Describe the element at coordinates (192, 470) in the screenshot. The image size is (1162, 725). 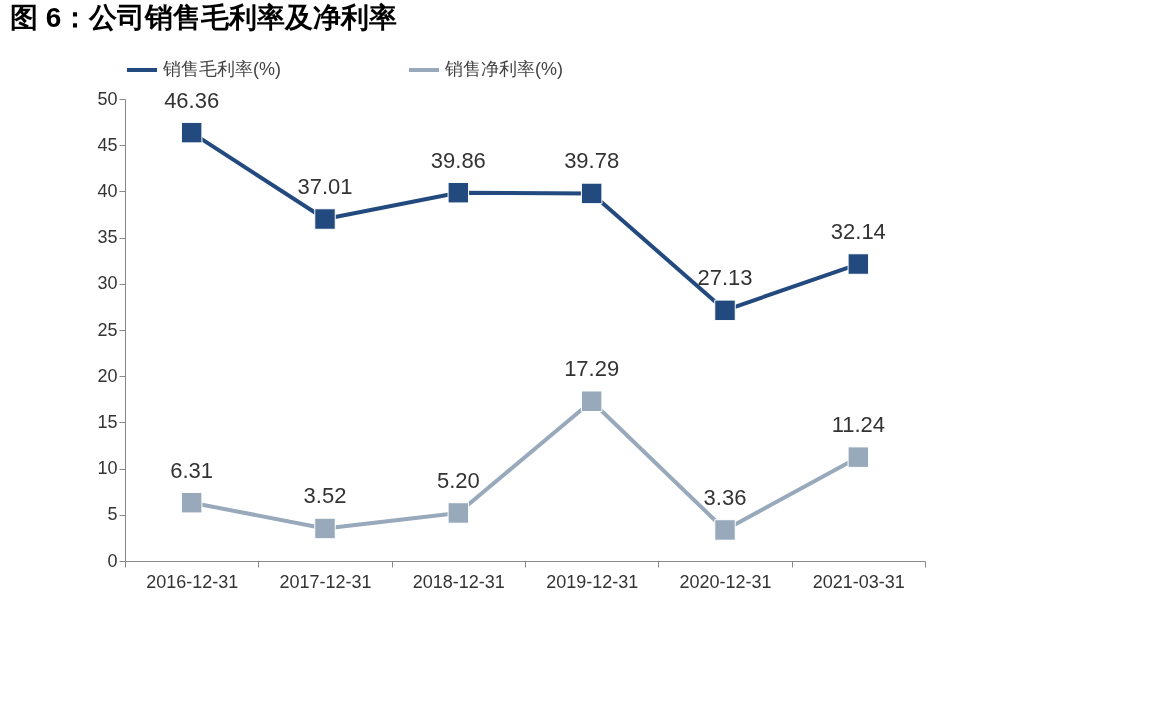
I see `data-label: 6.31` at that location.